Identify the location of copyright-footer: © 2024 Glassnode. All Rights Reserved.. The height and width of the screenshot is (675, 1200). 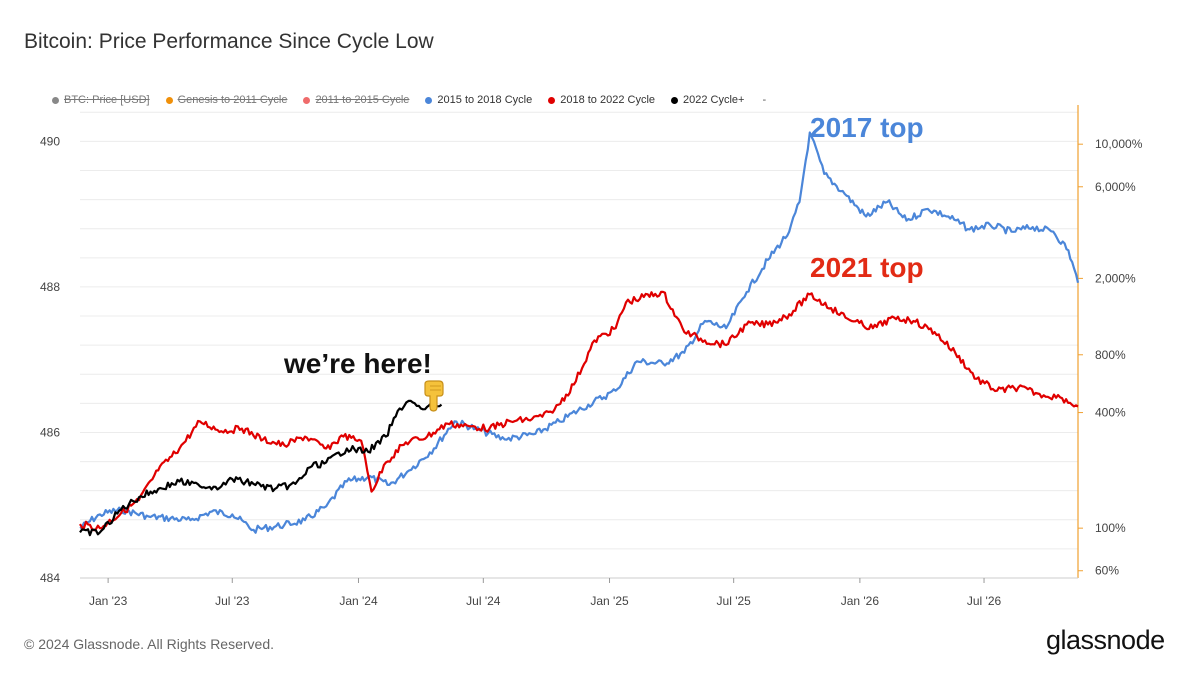
(149, 644).